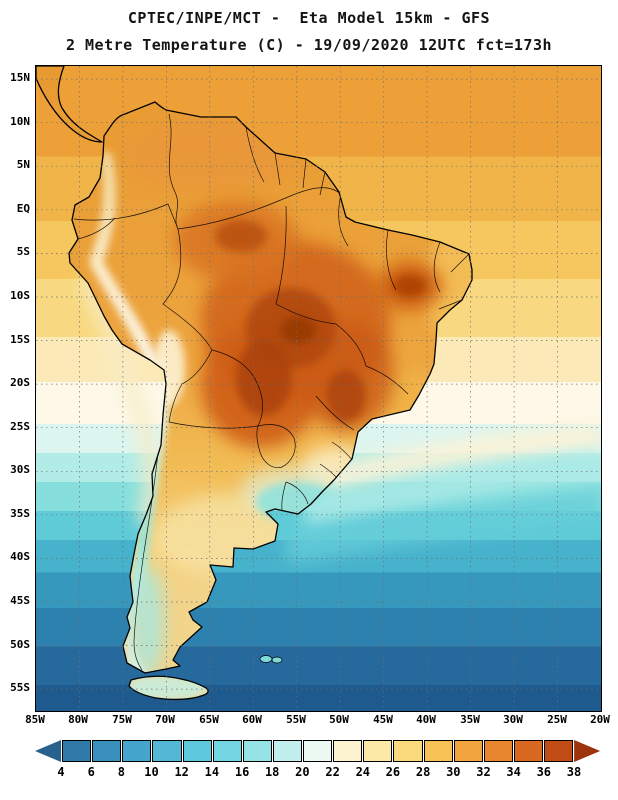  What do you see at coordinates (483, 772) in the screenshot?
I see `colorbar-tick-label: 32` at bounding box center [483, 772].